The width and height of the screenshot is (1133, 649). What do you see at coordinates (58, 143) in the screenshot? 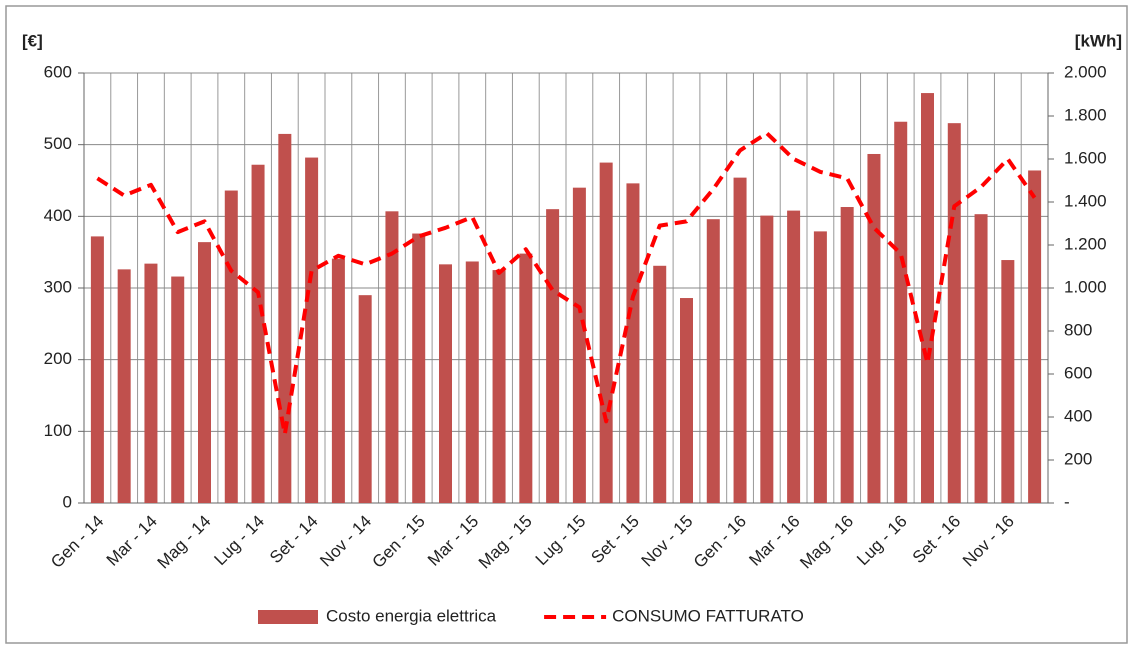
I see `y-tick-label: 500` at bounding box center [58, 143].